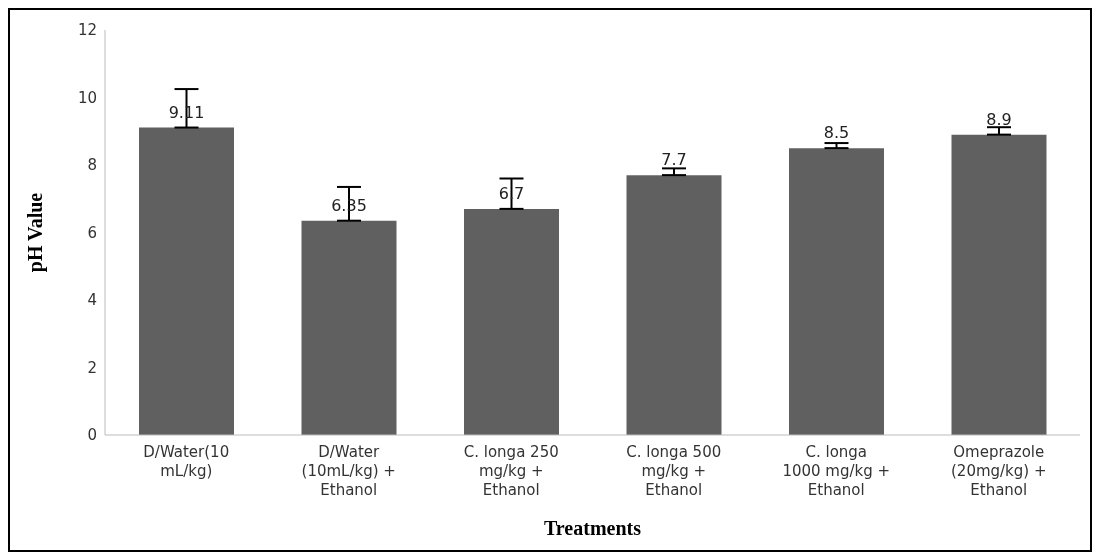 The image size is (1100, 558). What do you see at coordinates (998, 471) in the screenshot?
I see `x-tick-label: Omeprazole (20mg/kg) + Ethanol` at bounding box center [998, 471].